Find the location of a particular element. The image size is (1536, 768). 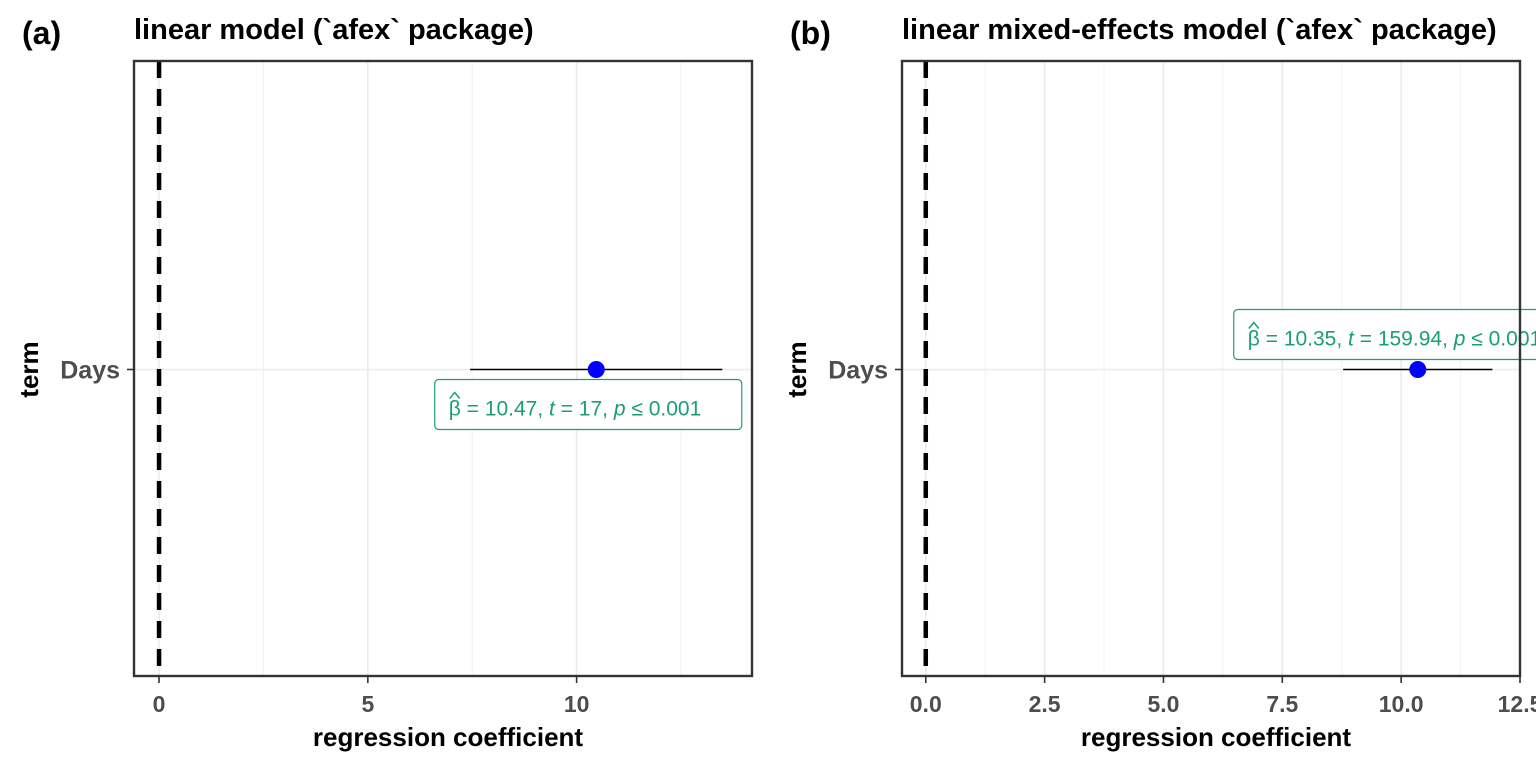

x-tick-label: 2.5 is located at coordinates (1045, 704).